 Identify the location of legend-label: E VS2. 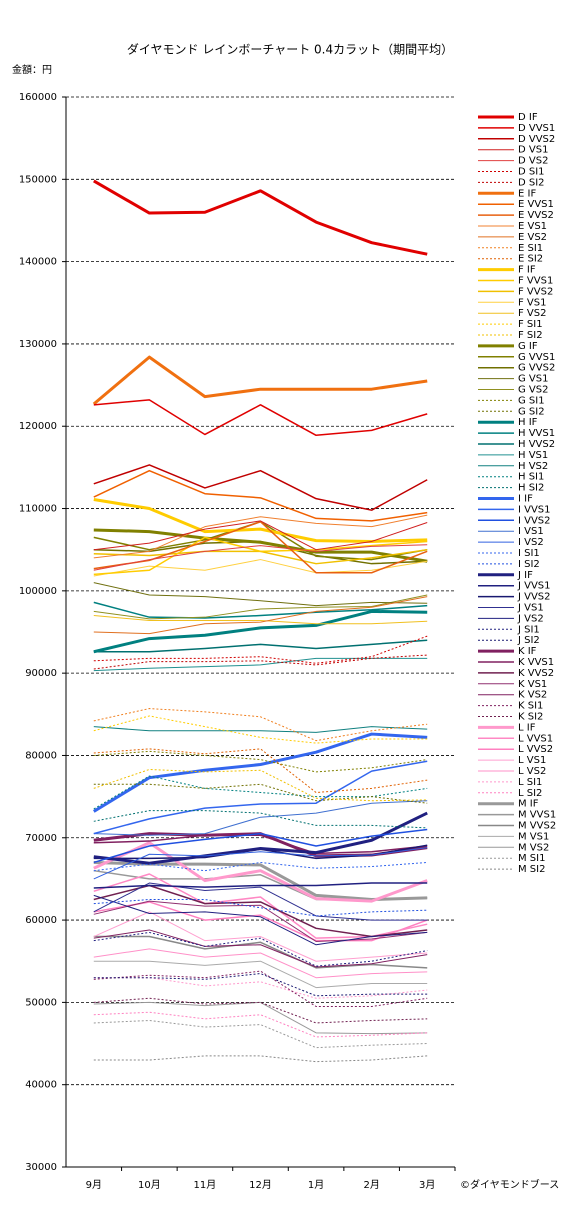
(532, 237).